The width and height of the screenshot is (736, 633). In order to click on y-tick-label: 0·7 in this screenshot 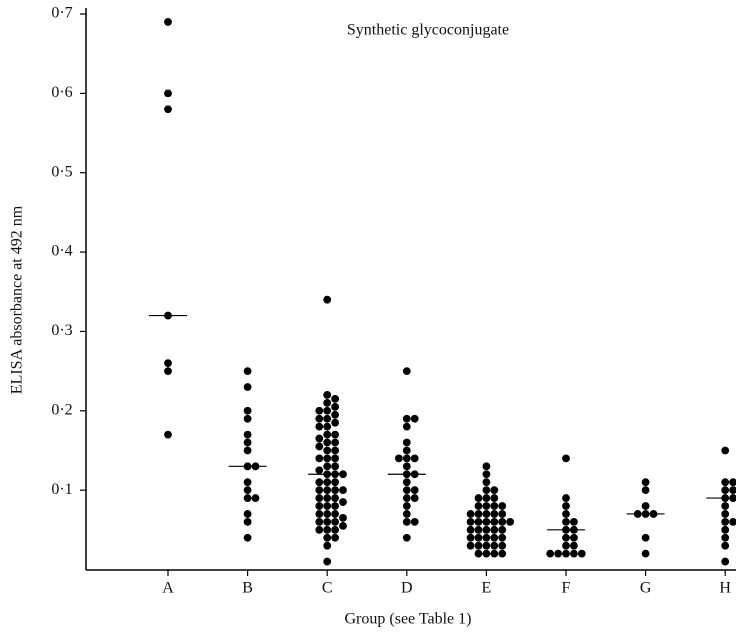, I will do `click(61, 13)`.